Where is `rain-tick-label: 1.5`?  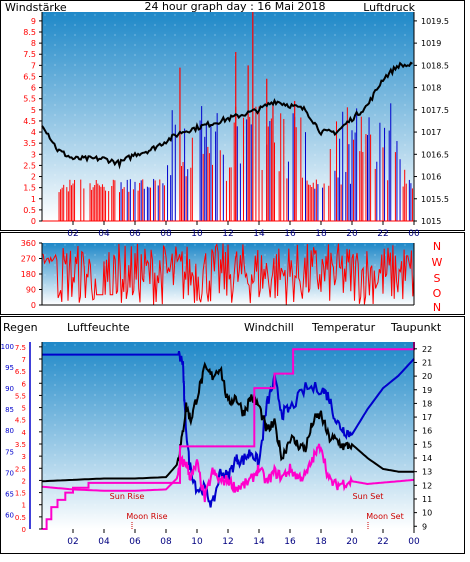
rain-tick-label: 1.5 is located at coordinates (20, 494).